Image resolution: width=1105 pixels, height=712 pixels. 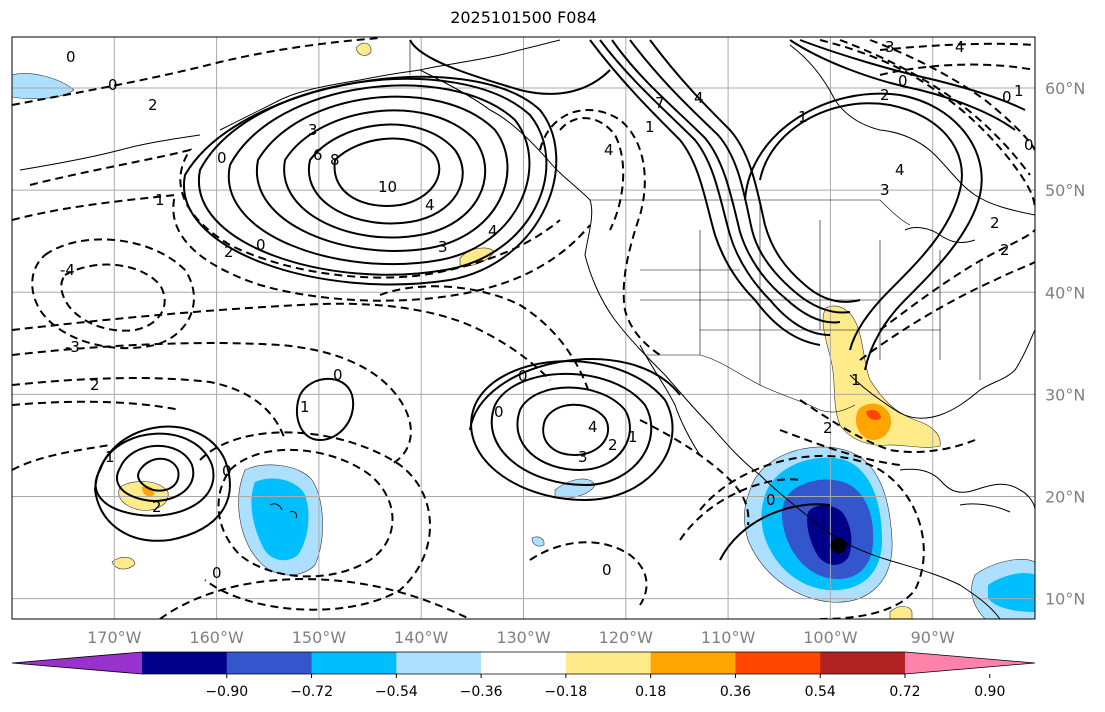 What do you see at coordinates (157, 507) in the screenshot?
I see `contour-label-2-west-low: 2` at bounding box center [157, 507].